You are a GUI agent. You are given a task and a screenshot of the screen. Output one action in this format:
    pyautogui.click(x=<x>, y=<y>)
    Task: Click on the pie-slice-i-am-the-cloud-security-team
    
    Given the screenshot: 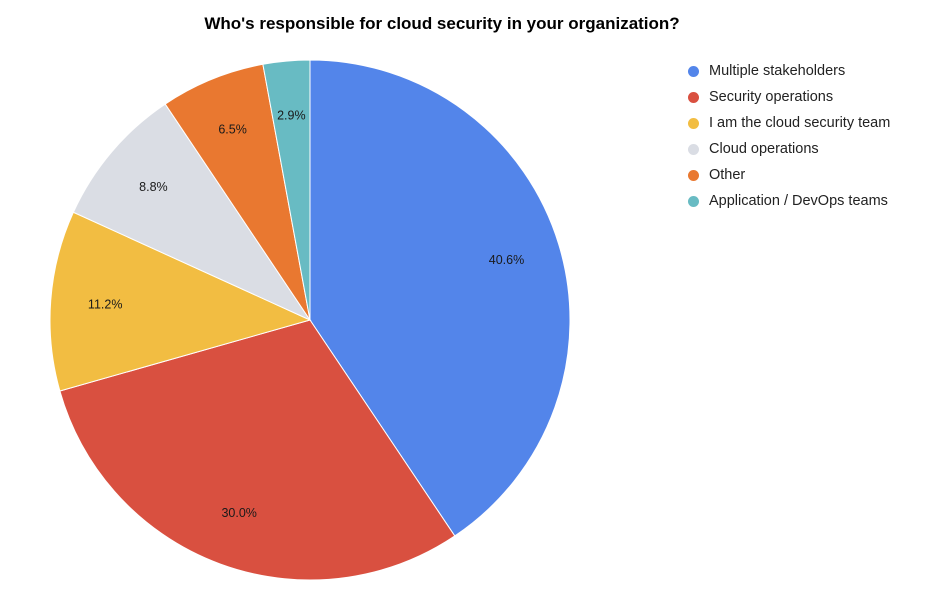 What is the action you would take?
    pyautogui.click(x=180, y=301)
    